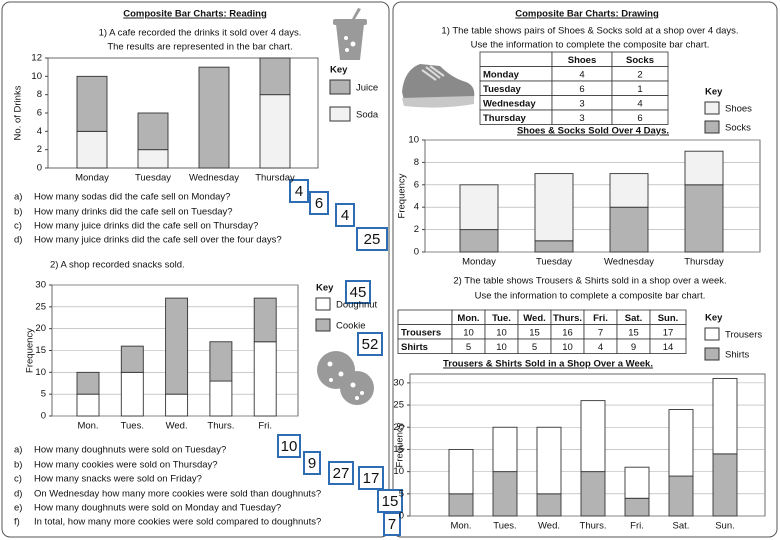 This screenshot has width=780, height=540. Describe the element at coordinates (345, 378) in the screenshot. I see `cookie-icon` at that location.